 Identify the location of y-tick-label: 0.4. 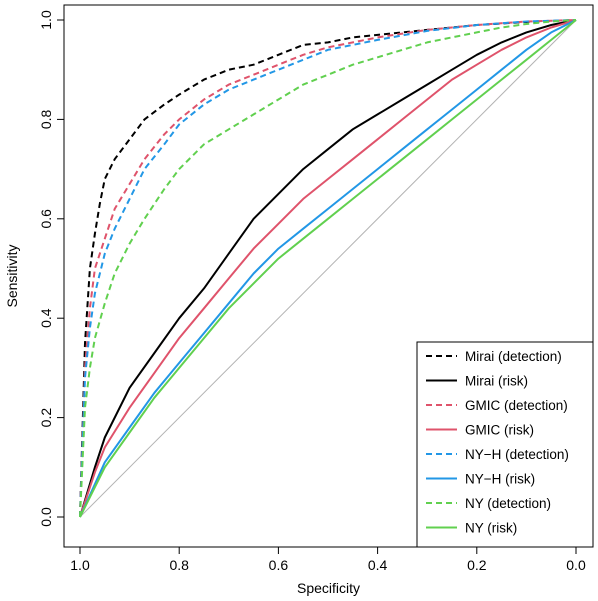
(46, 318).